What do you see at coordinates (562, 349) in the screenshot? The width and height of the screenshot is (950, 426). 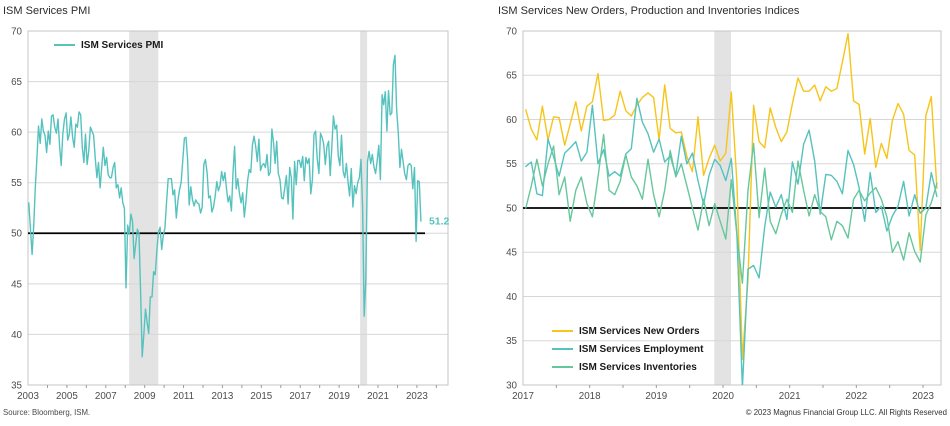 I see `employment-line-swatch` at bounding box center [562, 349].